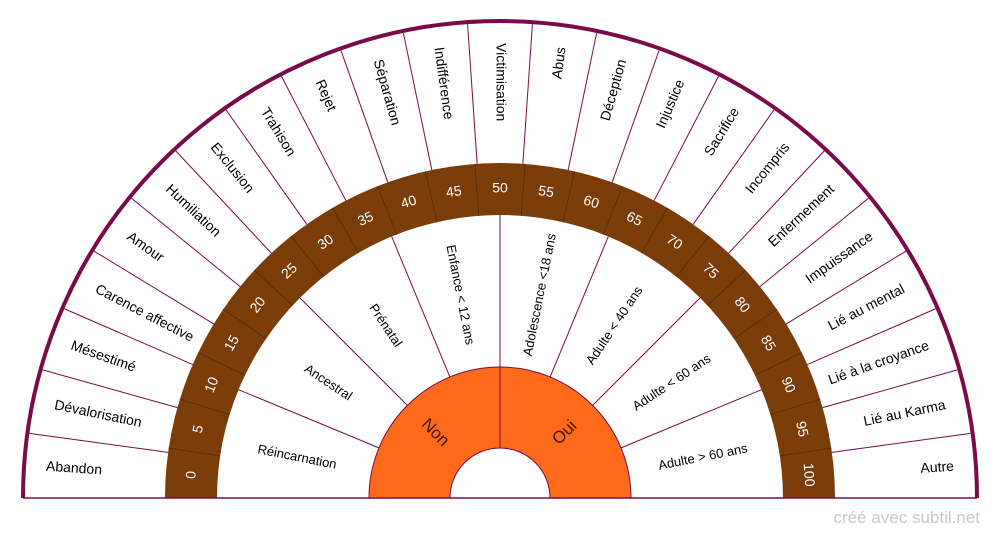 The image size is (1000, 540). I want to click on period-label: Prénatal, so click(385, 325).